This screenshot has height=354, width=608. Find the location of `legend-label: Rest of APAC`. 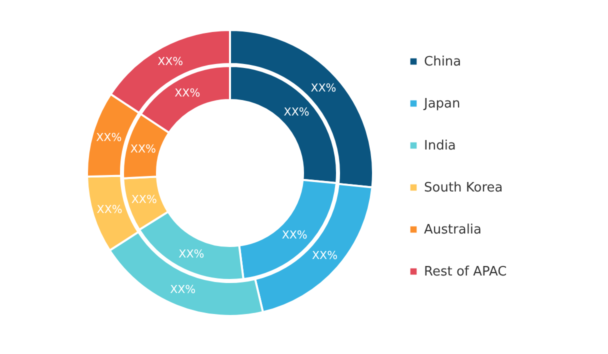

legend-label: Rest of APAC is located at coordinates (465, 272).